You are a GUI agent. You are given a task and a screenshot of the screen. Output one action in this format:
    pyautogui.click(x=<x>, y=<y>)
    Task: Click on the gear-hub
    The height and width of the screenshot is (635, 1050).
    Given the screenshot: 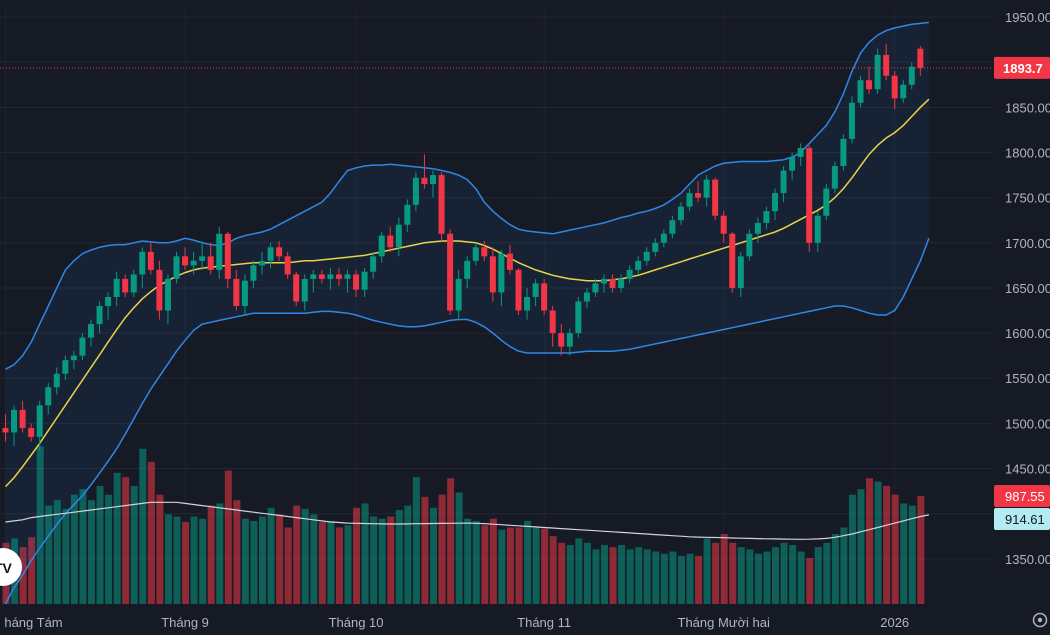 What is the action you would take?
    pyautogui.click(x=1040, y=620)
    